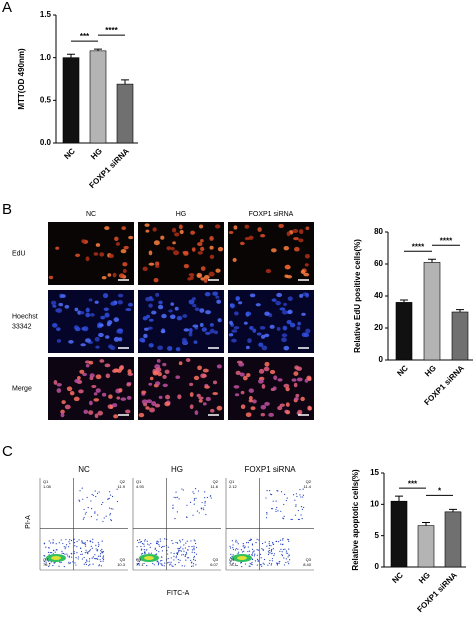  I want to click on y-tick-label: 80, so click(378, 231).